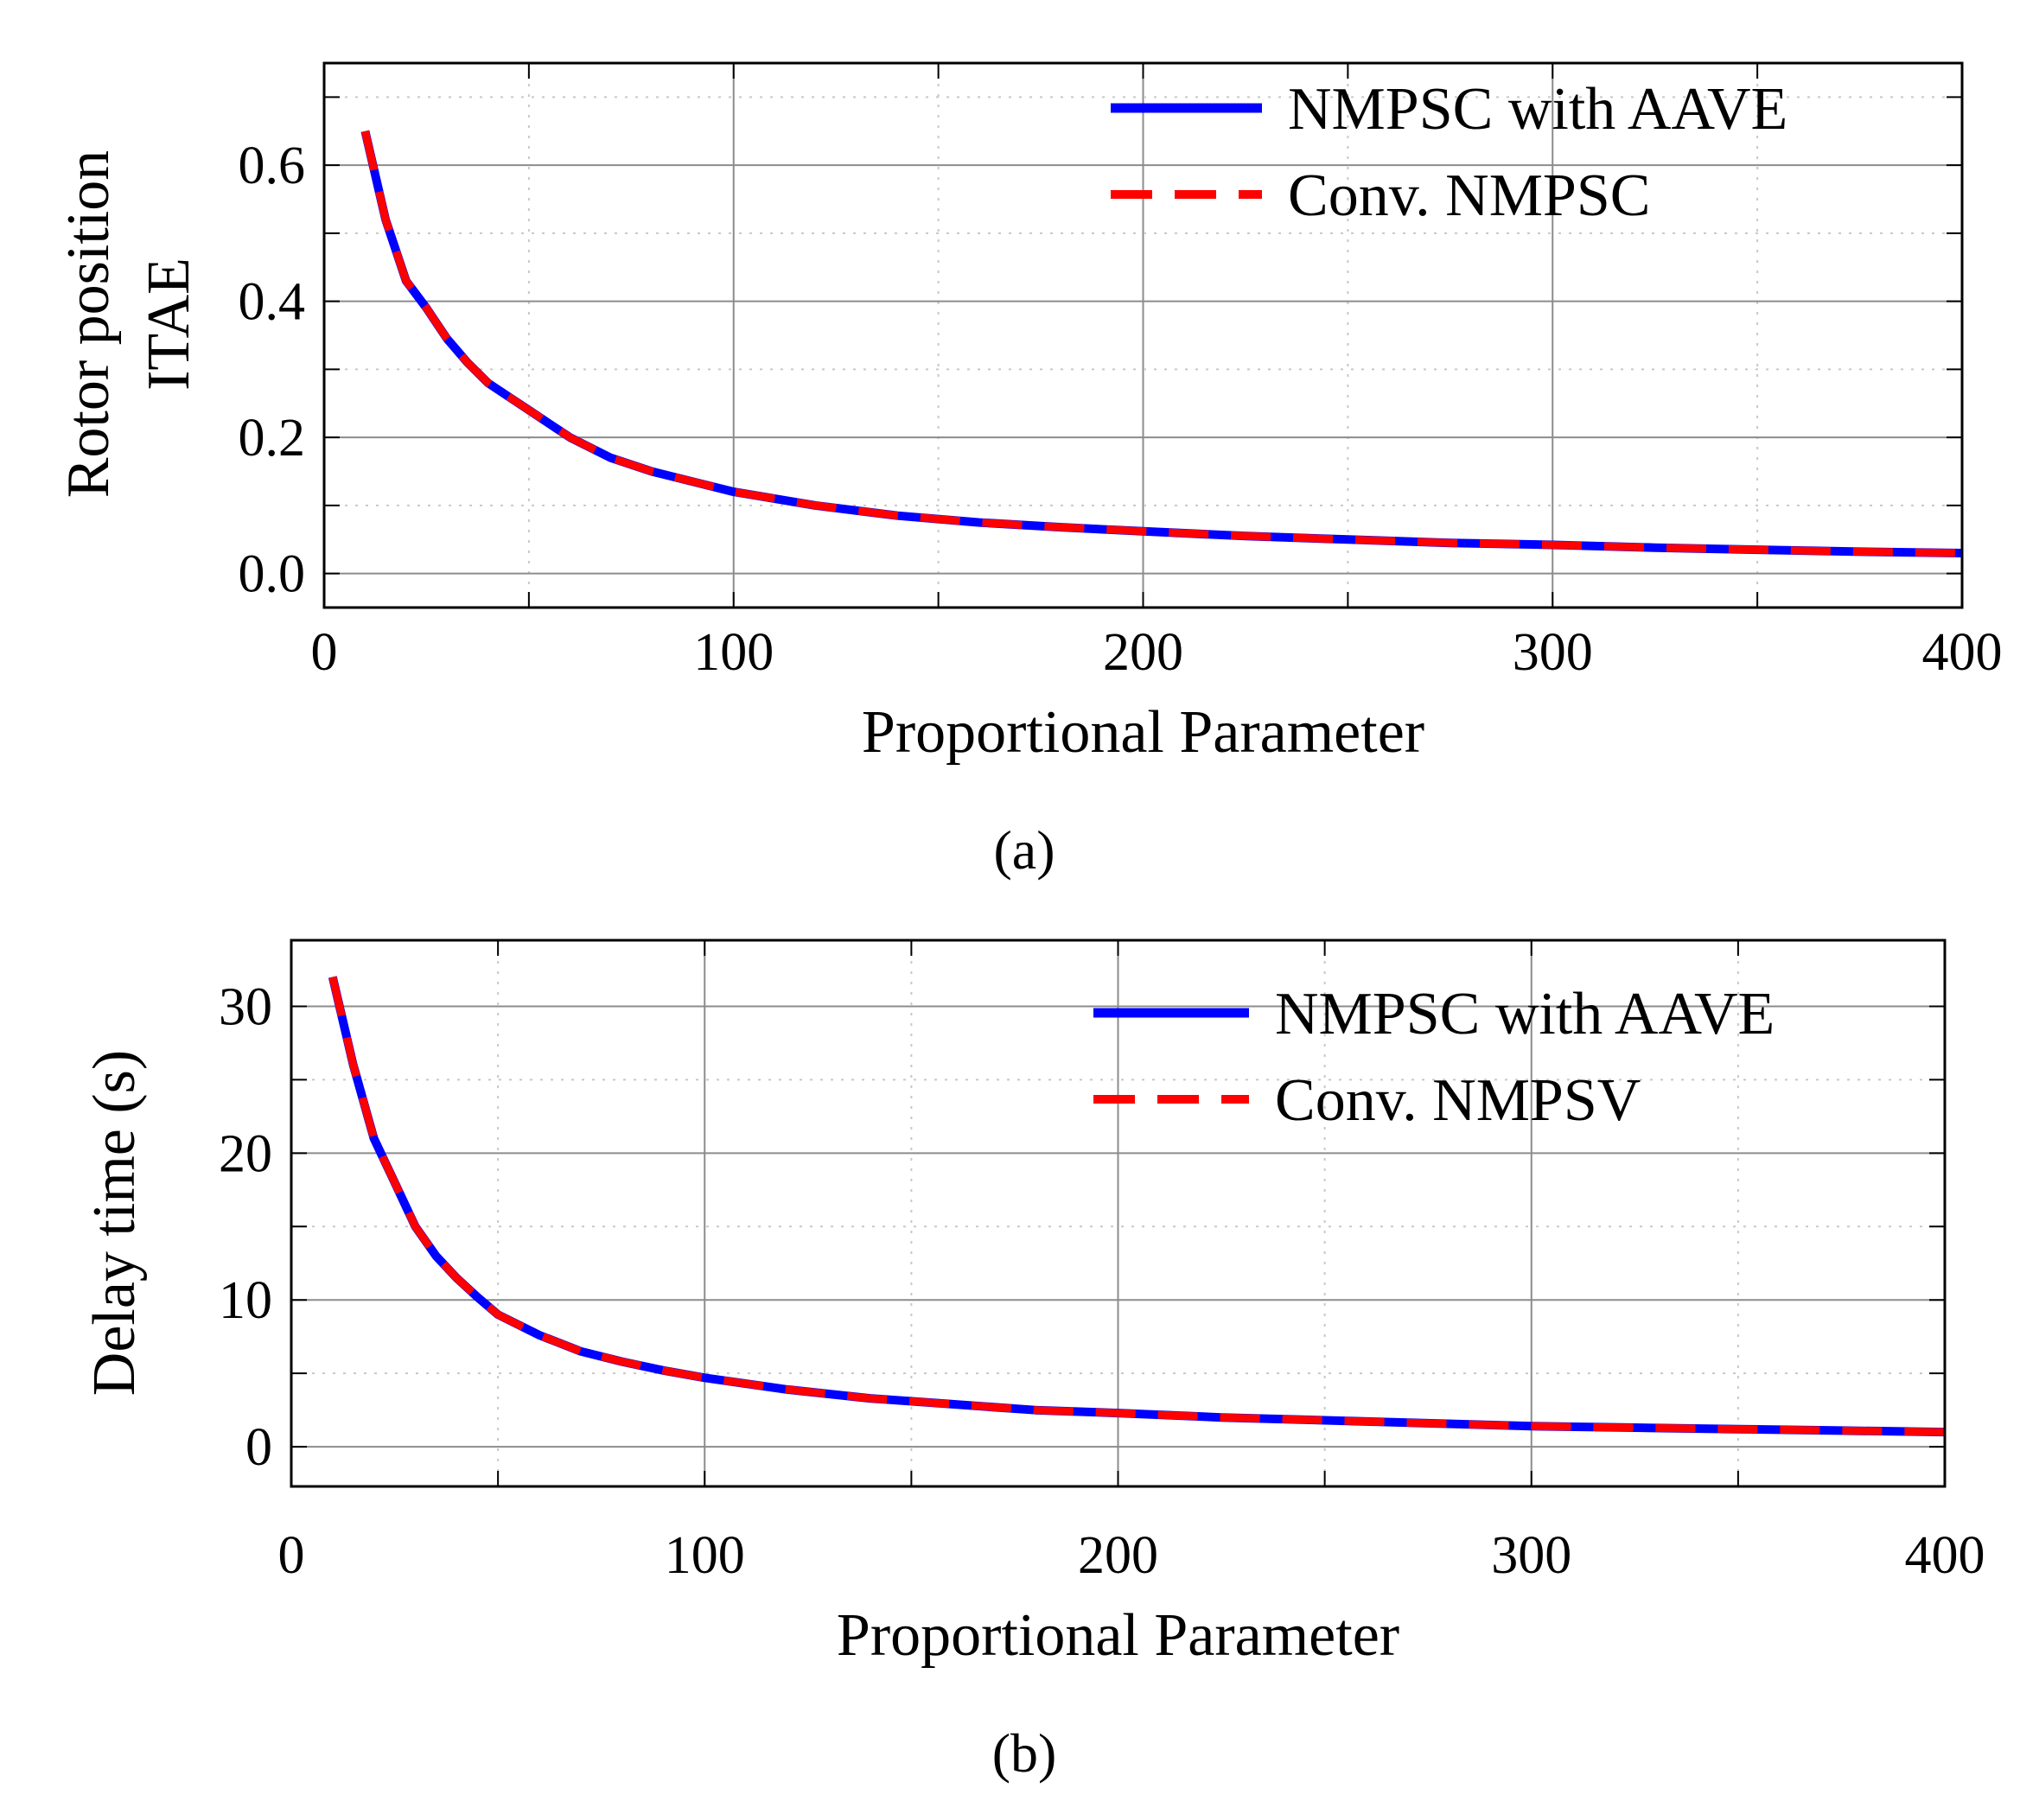  I want to click on y-axis-label: ITAE, so click(169, 324).